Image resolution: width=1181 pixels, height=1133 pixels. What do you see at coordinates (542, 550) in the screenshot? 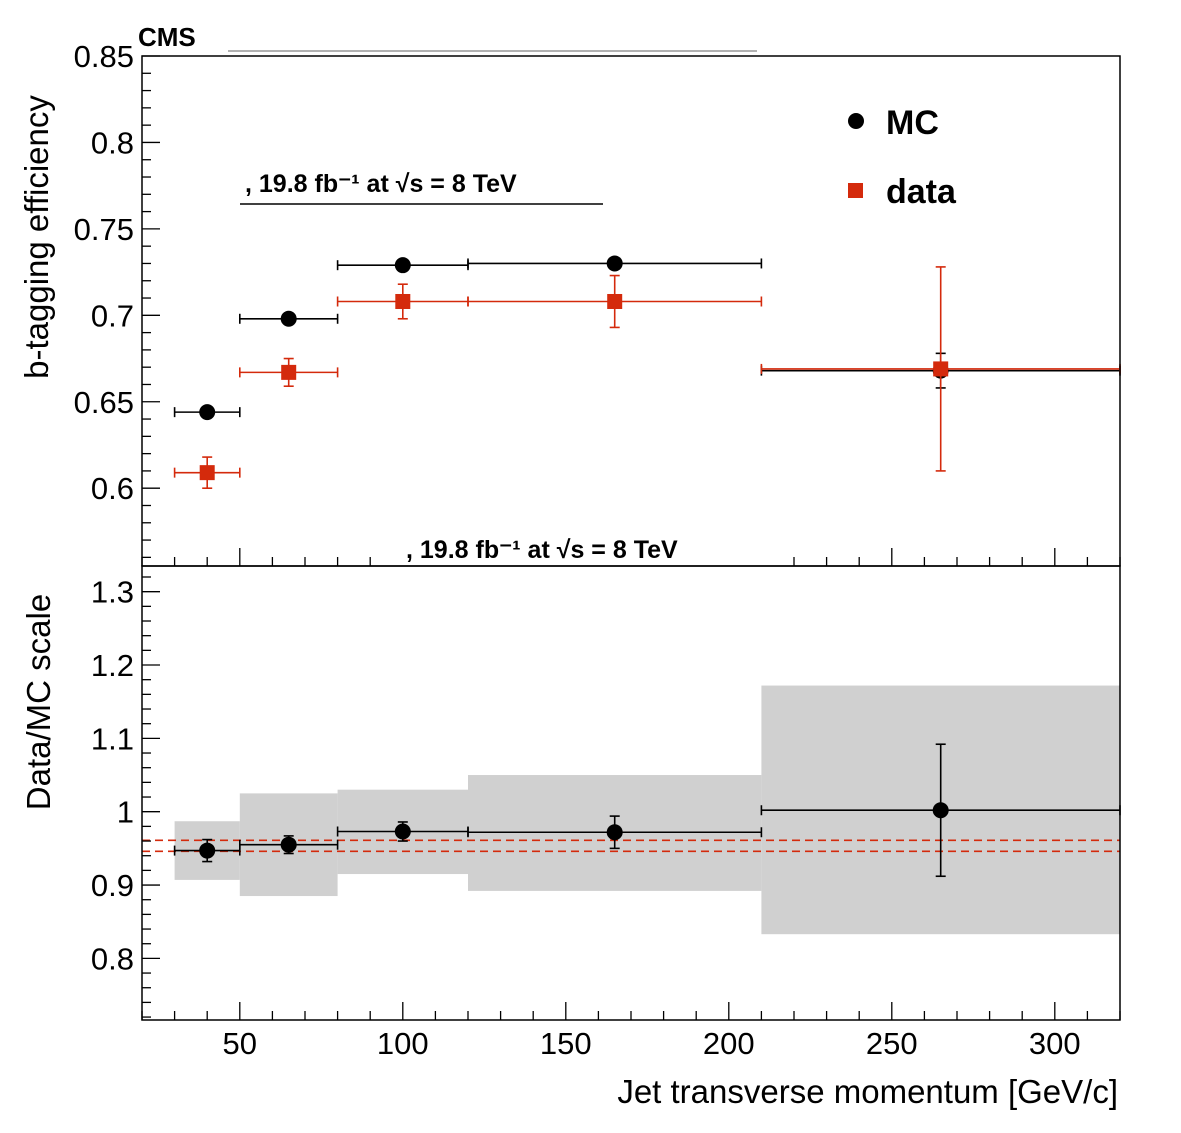
I see `bottom-annotation: , 19.8 fb⁻¹ at √s = 8 TeV` at bounding box center [542, 550].